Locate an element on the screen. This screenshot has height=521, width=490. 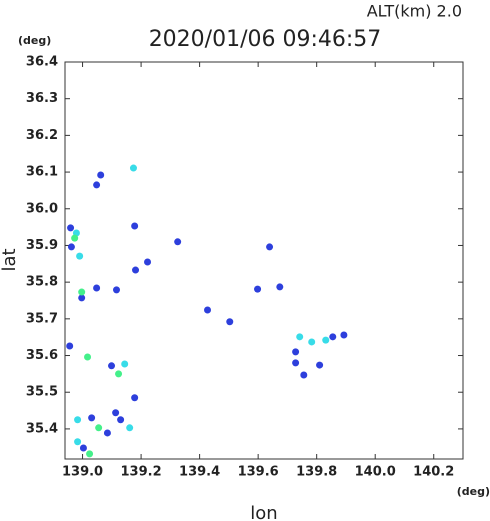
y-tick-label: 36.0 is located at coordinates (42, 208).